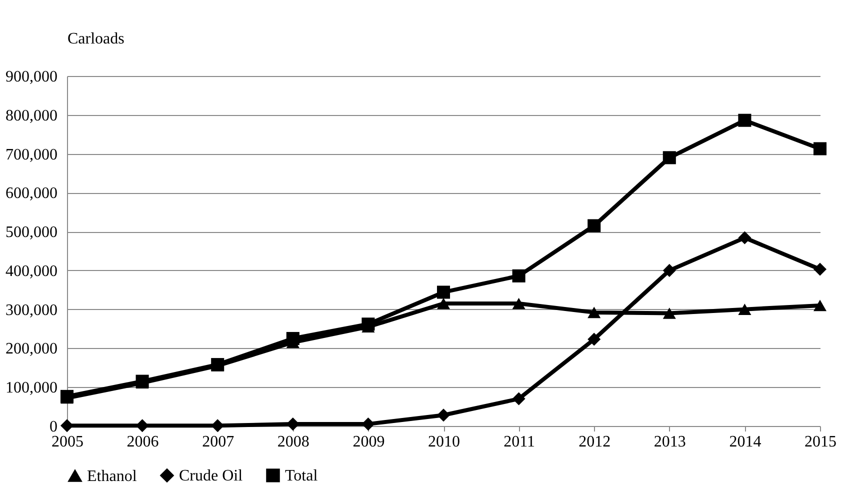 This screenshot has height=495, width=861. What do you see at coordinates (32, 349) in the screenshot?
I see `y-tick-label: 200,000` at bounding box center [32, 349].